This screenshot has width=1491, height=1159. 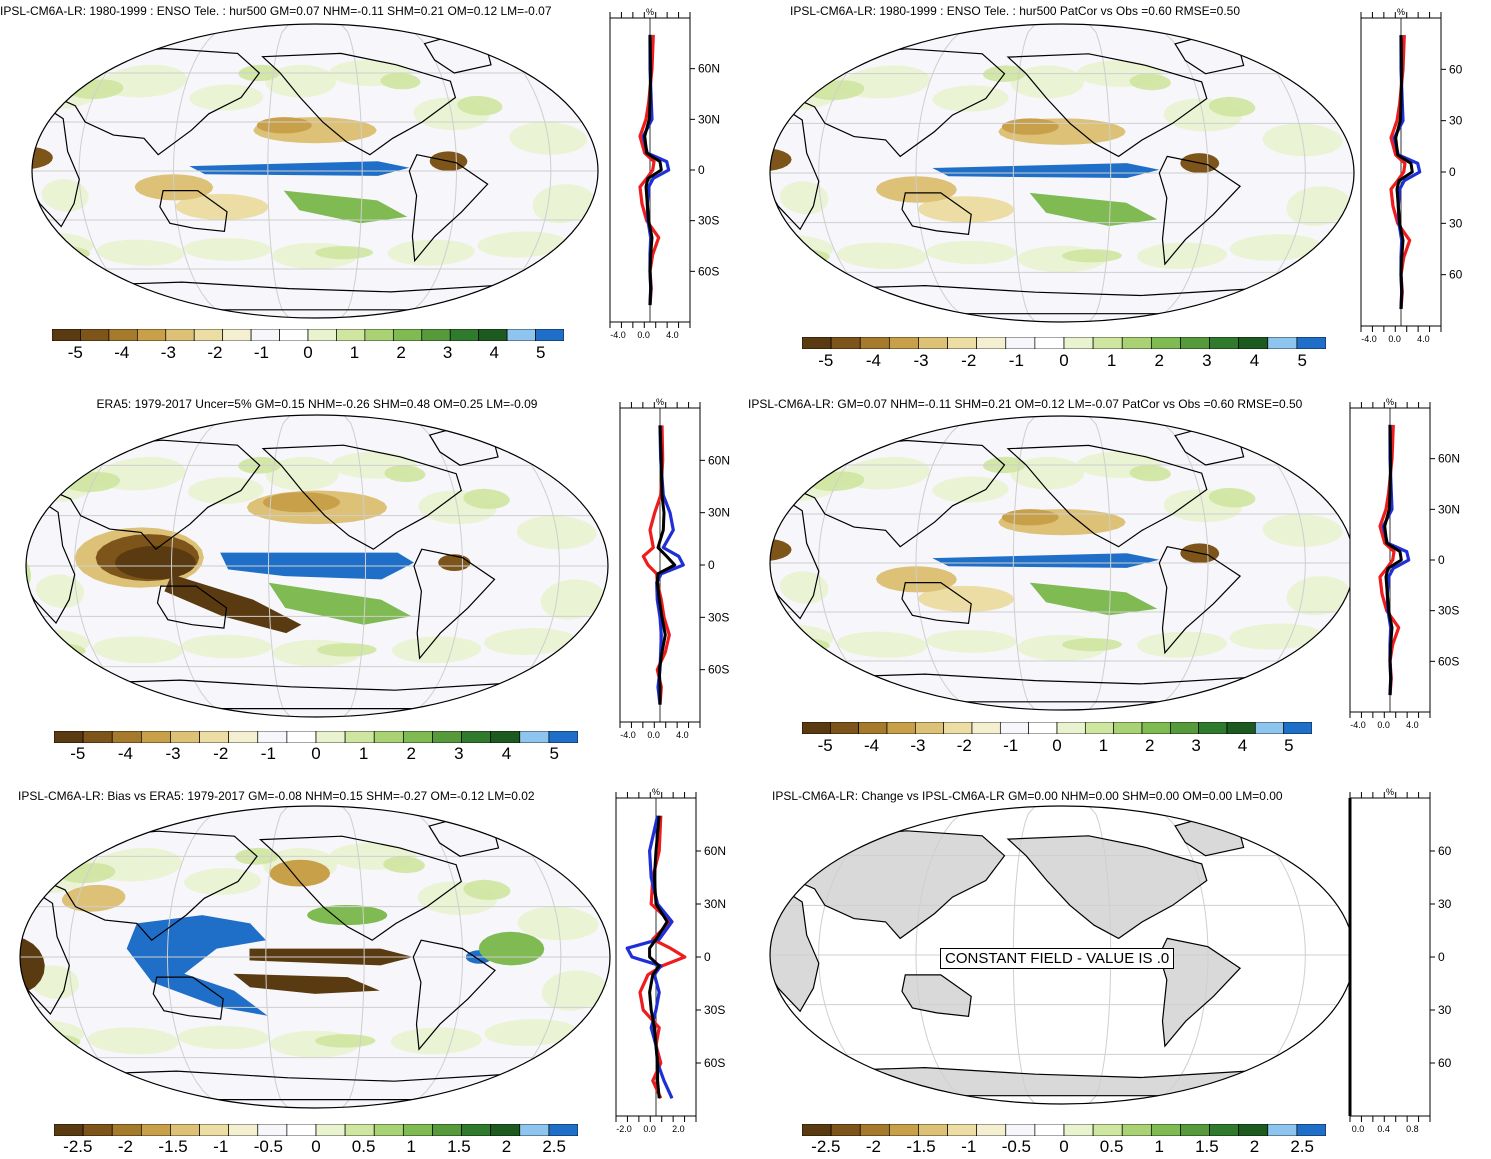 I want to click on colorbar-tick-label: 0, so click(x=1057, y=745).